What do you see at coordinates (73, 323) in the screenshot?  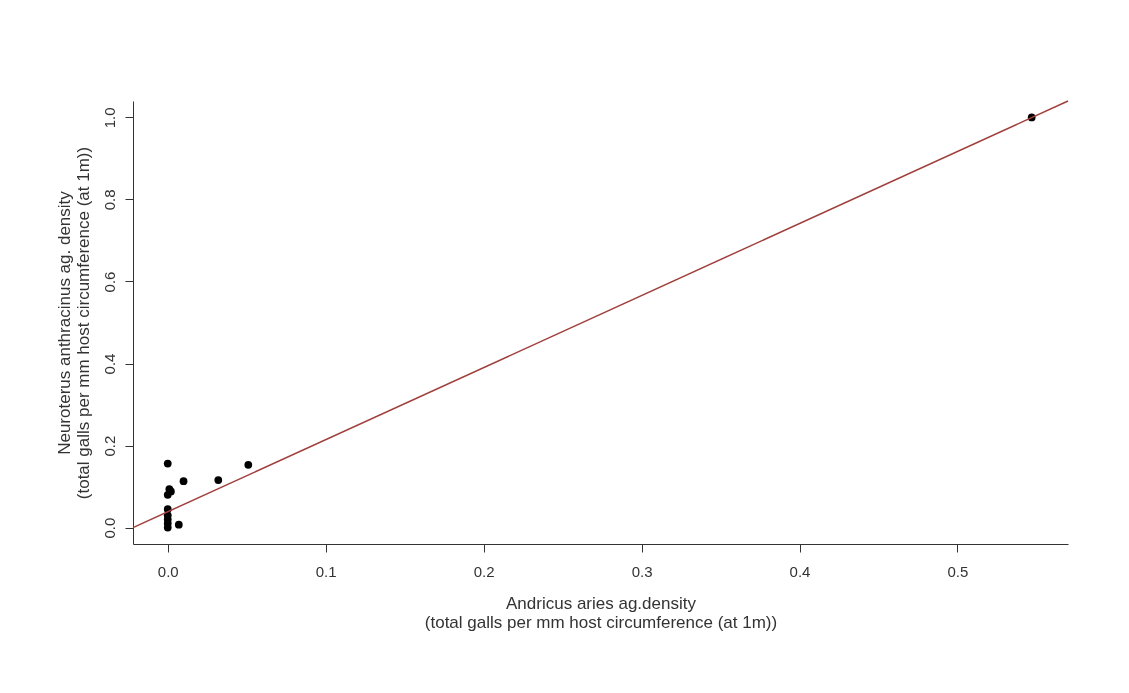 I see `y-axis-title: Neuroterus anthracinus ag. density (total galls per mm host circumference (at 1m))` at bounding box center [73, 323].